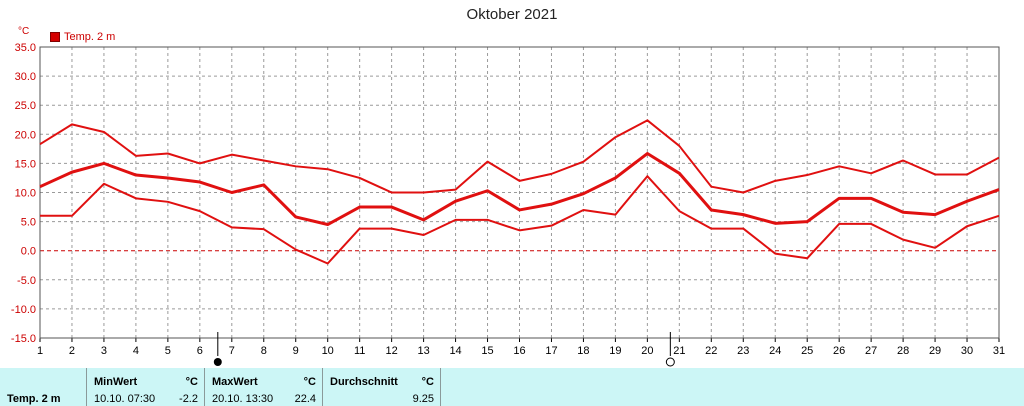  Describe the element at coordinates (305, 399) in the screenshot. I see `max-value: 22.4` at that location.